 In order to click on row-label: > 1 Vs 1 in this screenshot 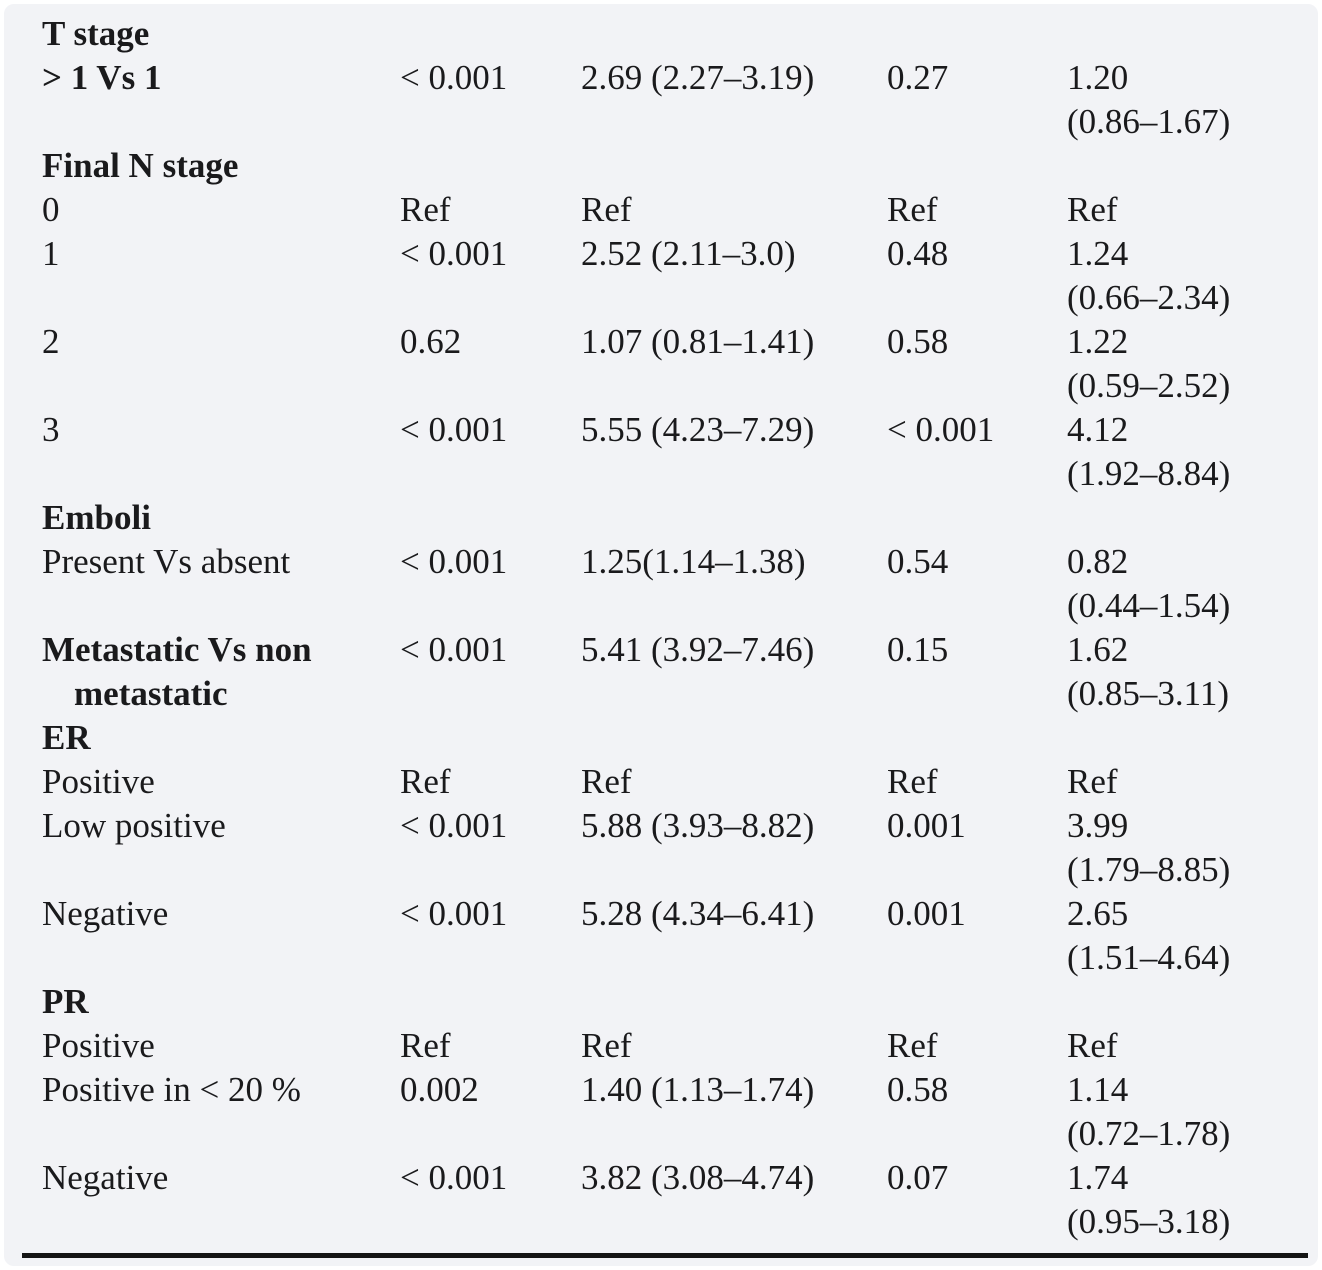, I will do `click(102, 77)`.